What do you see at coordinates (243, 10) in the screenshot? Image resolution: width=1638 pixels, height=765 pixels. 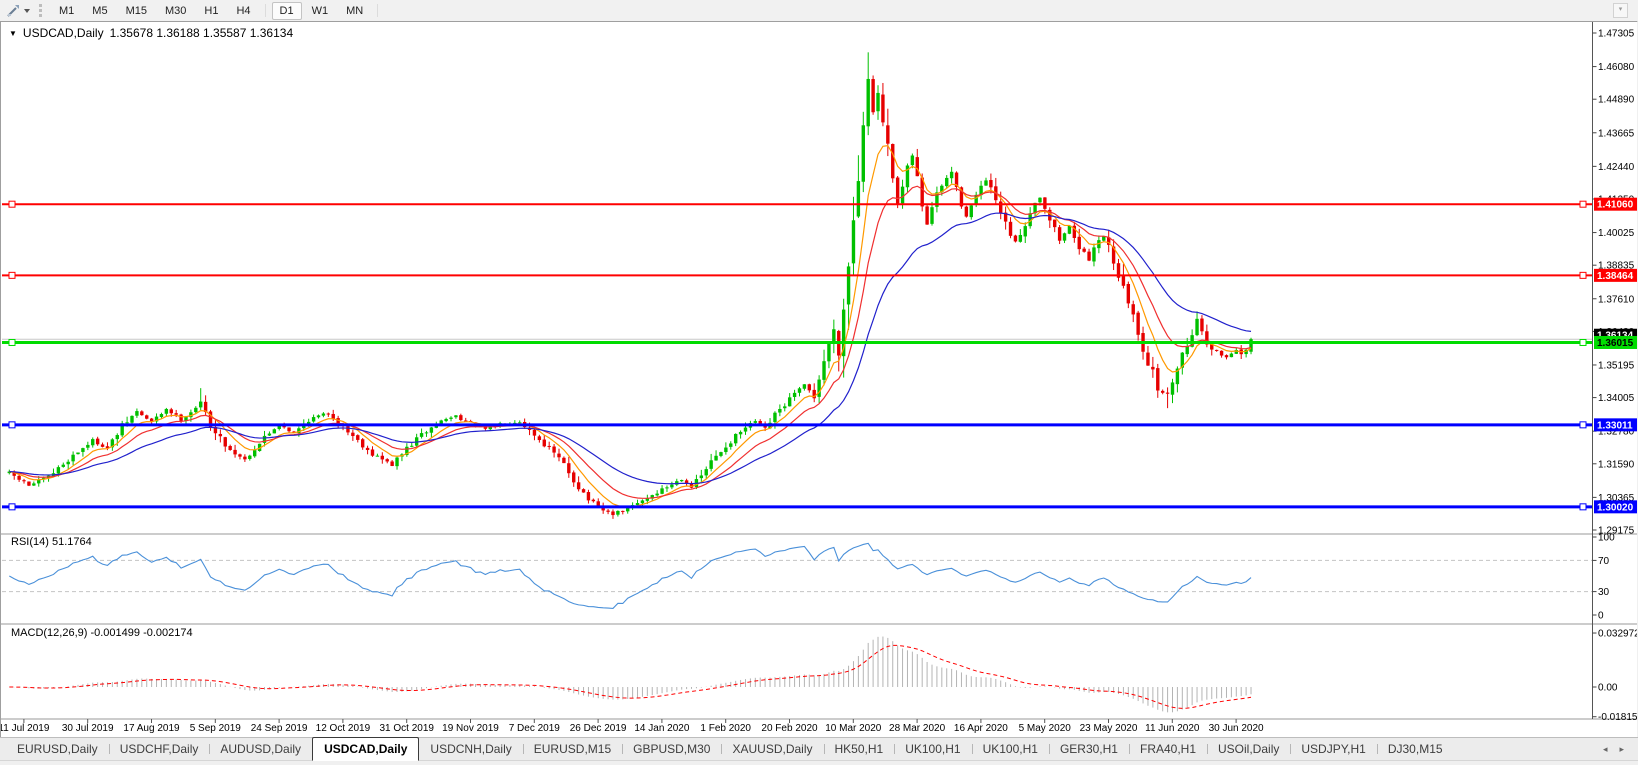 I see `timeframe-button-h4: H4` at bounding box center [243, 10].